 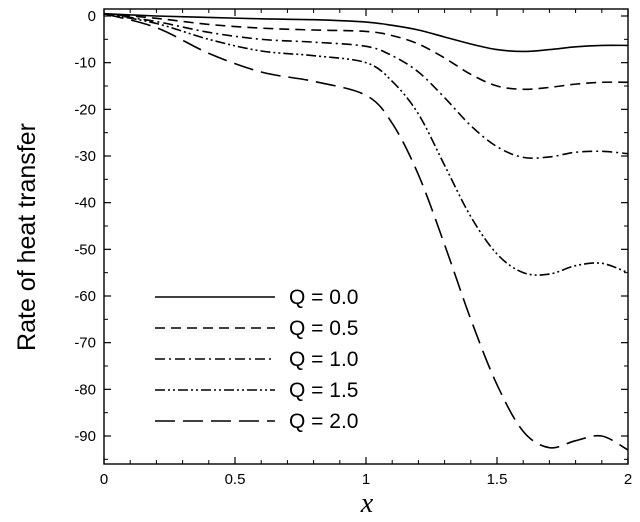 I want to click on x-tick-label: 1, so click(x=366, y=479).